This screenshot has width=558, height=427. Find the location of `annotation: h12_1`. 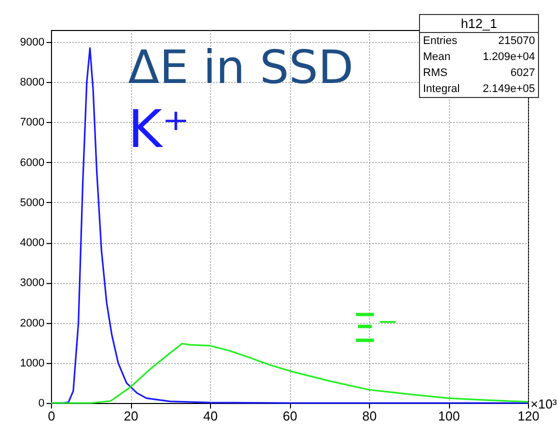

annotation: h12_1 is located at coordinates (479, 24).